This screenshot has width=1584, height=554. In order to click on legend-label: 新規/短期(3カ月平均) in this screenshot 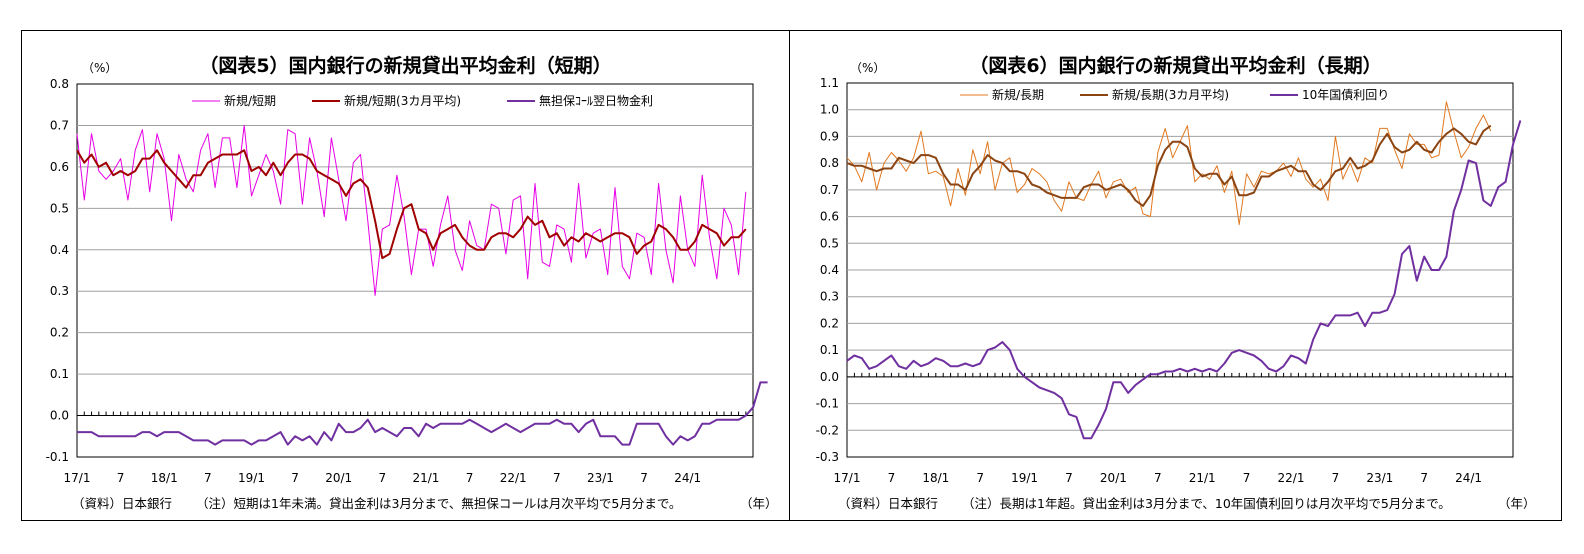, I will do `click(402, 100)`.